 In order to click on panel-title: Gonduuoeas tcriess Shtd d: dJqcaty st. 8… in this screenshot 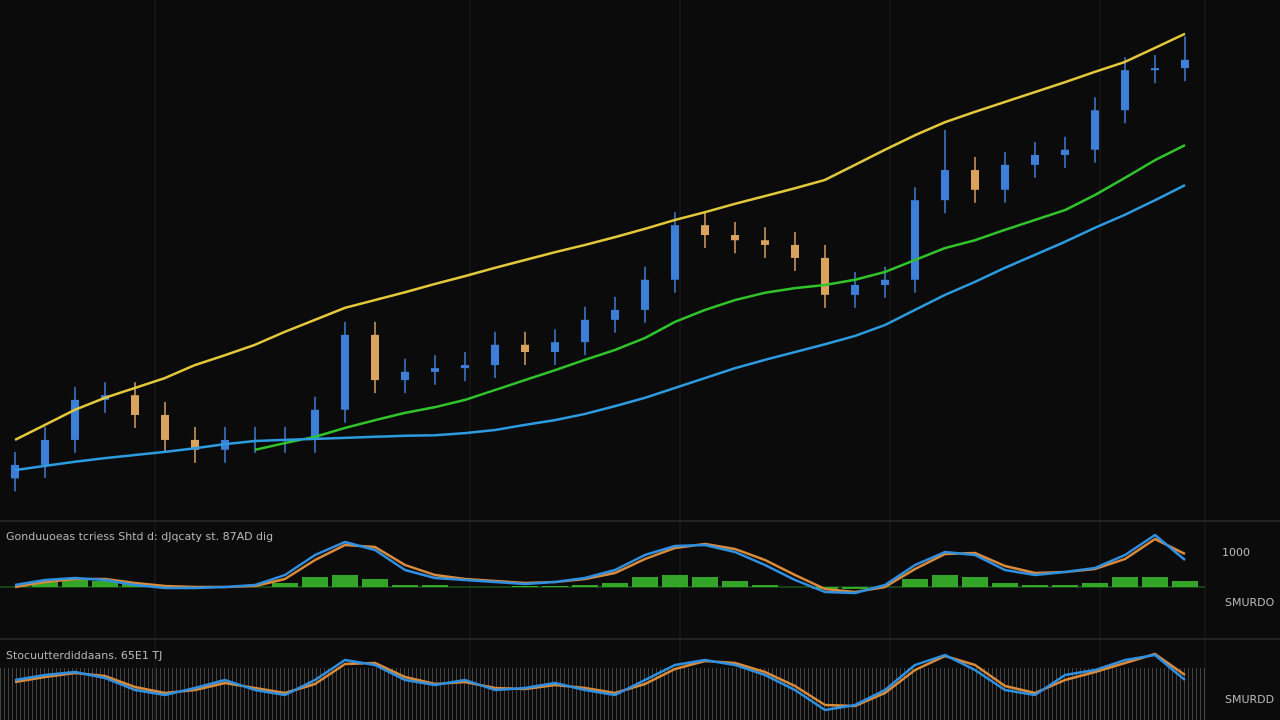, I will do `click(139, 536)`.